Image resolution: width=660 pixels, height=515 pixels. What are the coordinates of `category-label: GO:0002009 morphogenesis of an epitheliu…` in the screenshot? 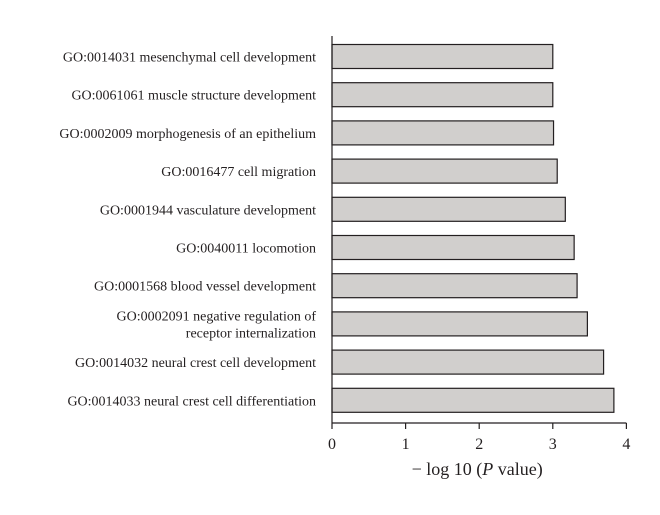 It's located at (187, 134).